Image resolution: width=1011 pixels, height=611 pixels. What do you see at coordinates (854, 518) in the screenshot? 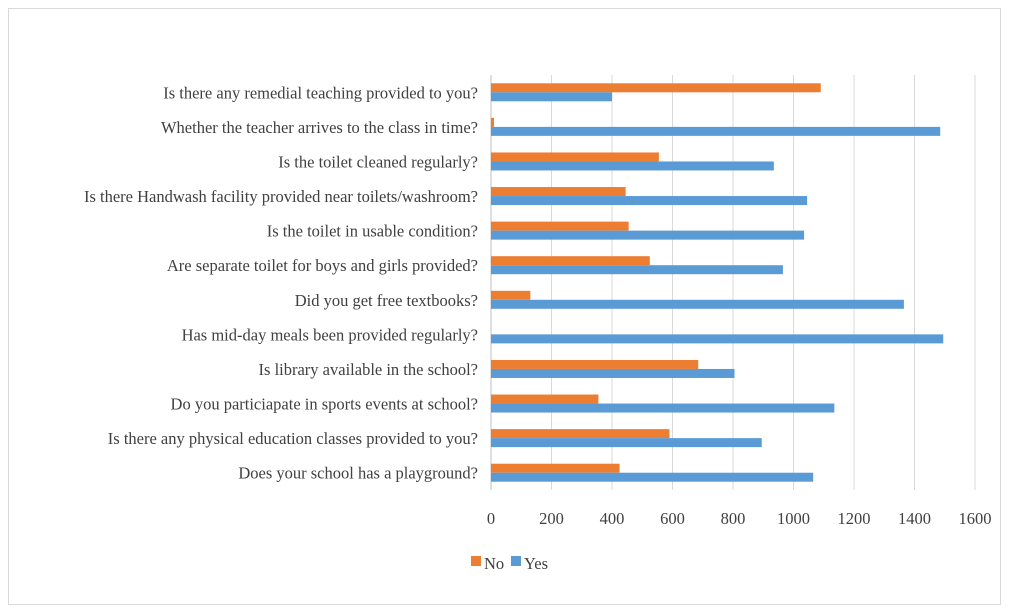
I see `x-tick-label: 1200` at bounding box center [854, 518].